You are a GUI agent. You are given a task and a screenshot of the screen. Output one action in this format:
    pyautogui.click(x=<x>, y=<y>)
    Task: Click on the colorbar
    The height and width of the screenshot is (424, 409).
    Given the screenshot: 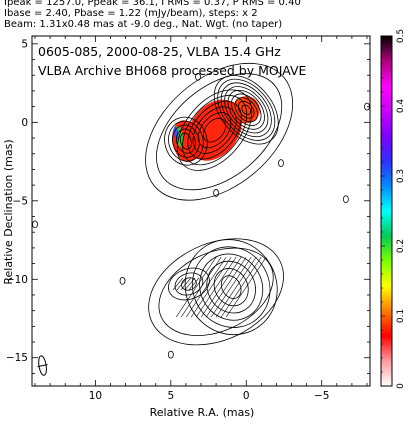 What is the action you would take?
    pyautogui.click(x=386, y=211)
    